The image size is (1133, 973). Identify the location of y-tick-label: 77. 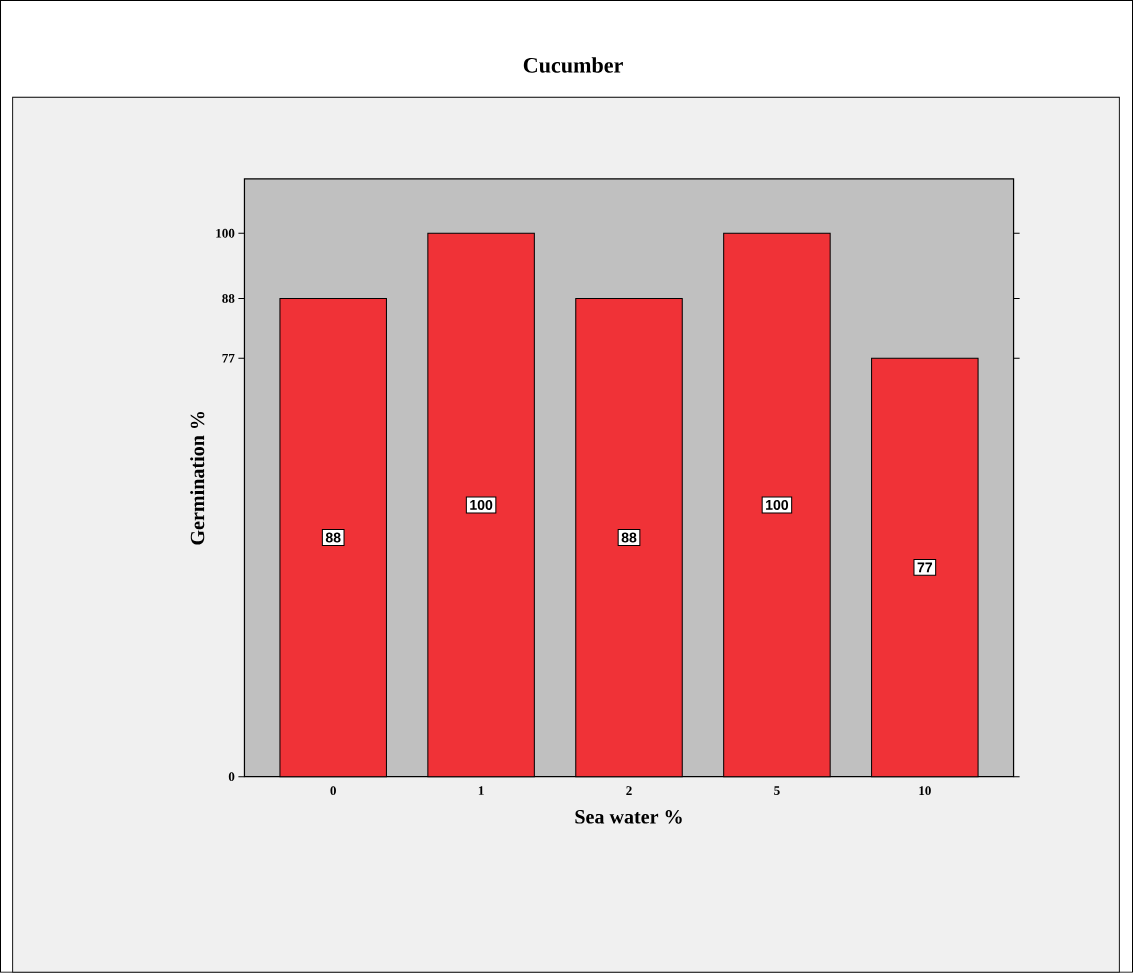
(228, 358).